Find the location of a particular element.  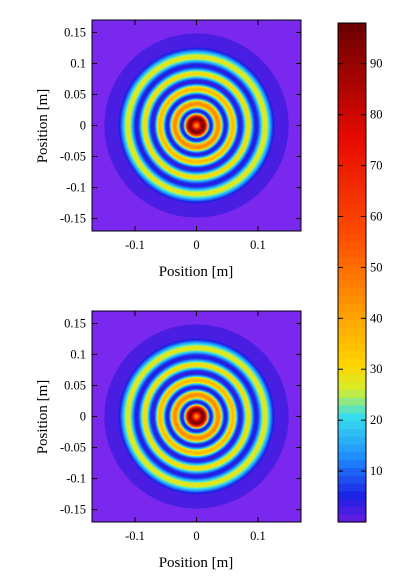

colorbar-tick-label: 10 is located at coordinates (376, 471).